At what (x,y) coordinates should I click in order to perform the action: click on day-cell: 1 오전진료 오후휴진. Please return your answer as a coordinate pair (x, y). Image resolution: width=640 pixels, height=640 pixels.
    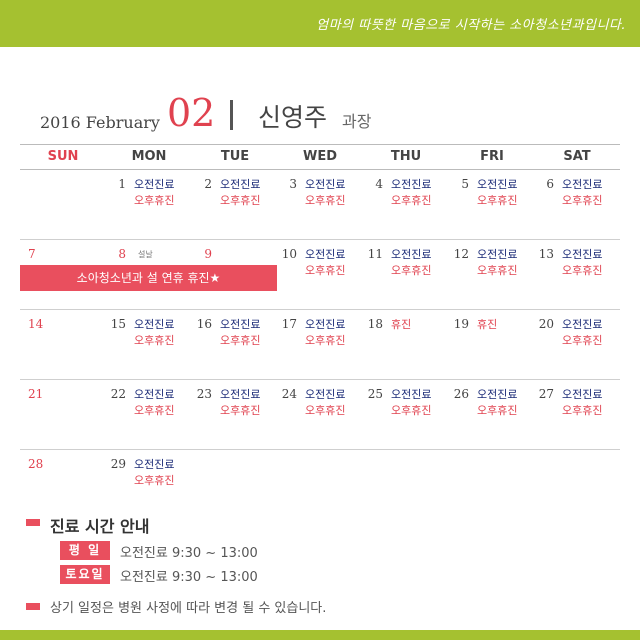
    Looking at the image, I should click on (149, 204).